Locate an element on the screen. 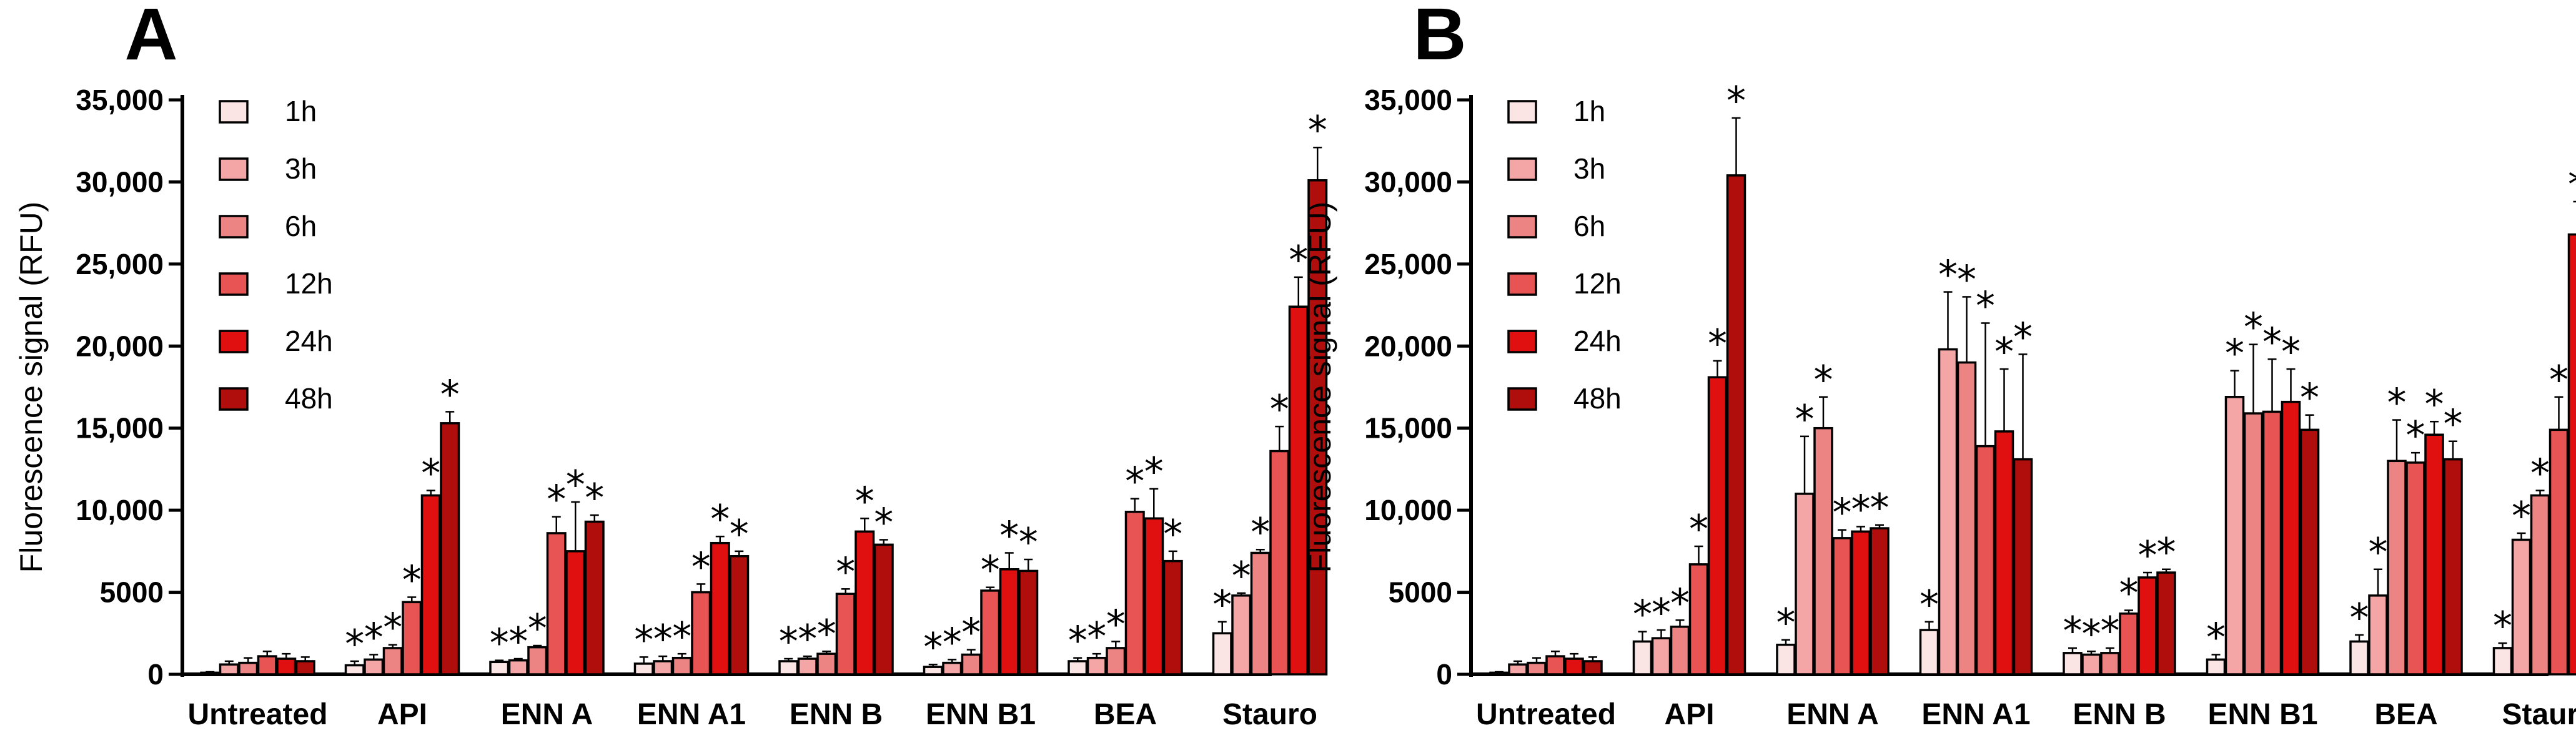 The height and width of the screenshot is (743, 2576). y-tick-label: 0 is located at coordinates (155, 674).